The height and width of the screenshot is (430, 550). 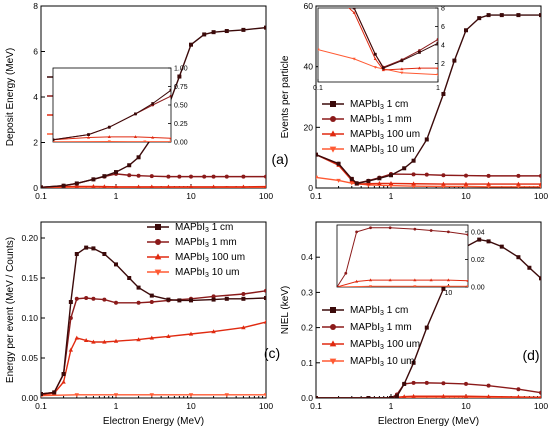 I want to click on y-tick-label: 0.00, so click(x=29, y=398).